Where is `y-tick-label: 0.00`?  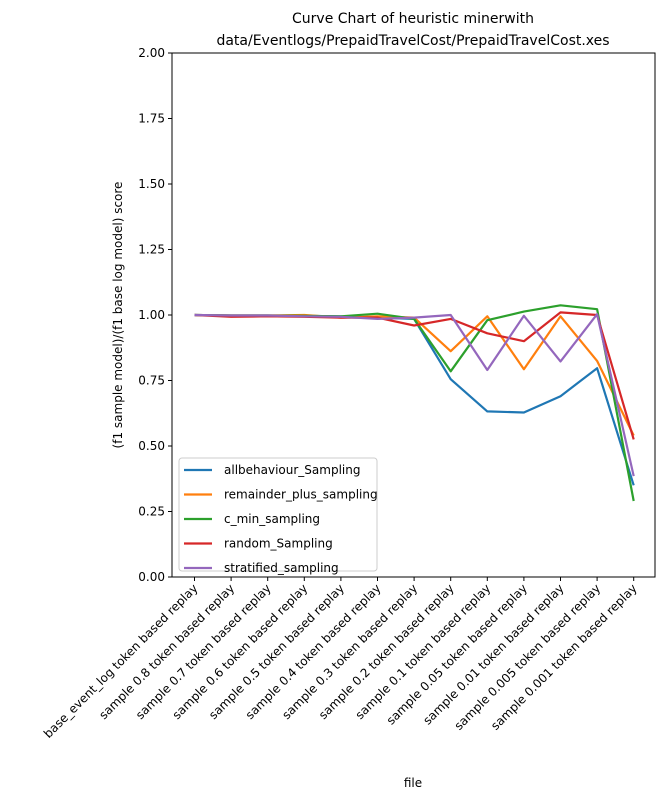
y-tick-label: 0.00 is located at coordinates (151, 577).